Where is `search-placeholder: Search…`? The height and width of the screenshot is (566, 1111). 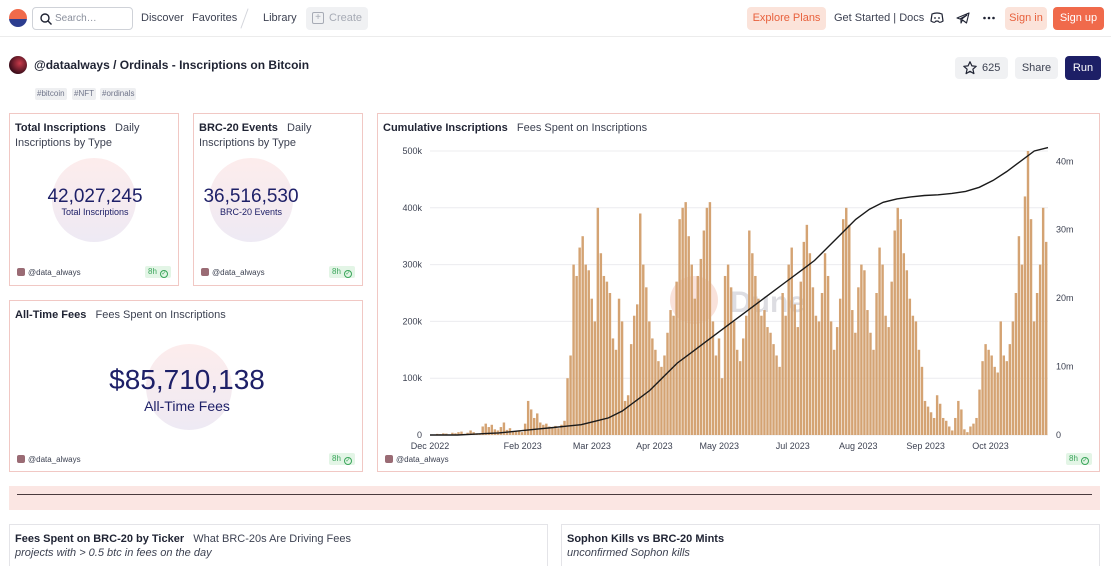
search-placeholder: Search… is located at coordinates (76, 18).